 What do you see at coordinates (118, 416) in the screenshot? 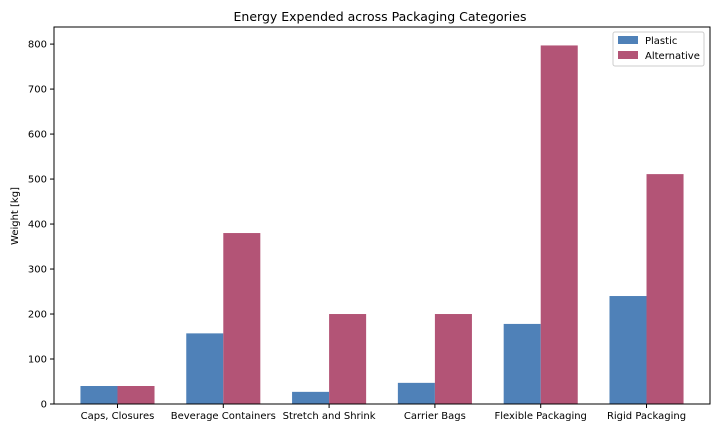
I see `x-tick-label: Caps, Closures` at bounding box center [118, 416].